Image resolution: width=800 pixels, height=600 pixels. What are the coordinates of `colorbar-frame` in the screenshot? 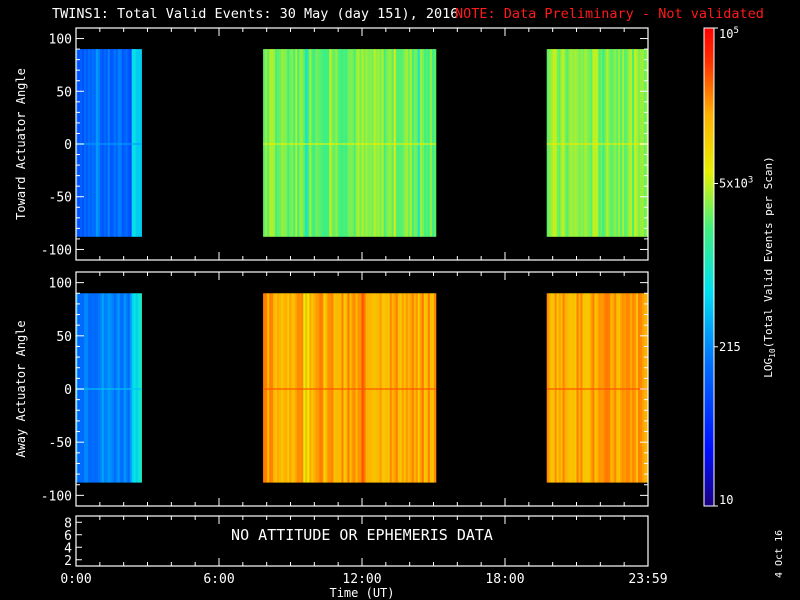 It's located at (709, 267).